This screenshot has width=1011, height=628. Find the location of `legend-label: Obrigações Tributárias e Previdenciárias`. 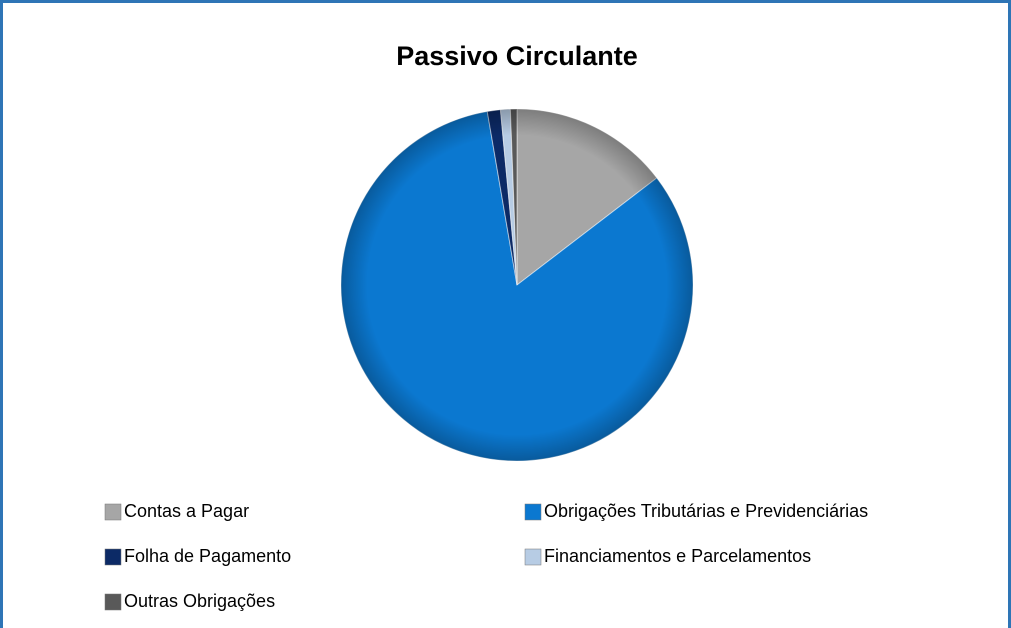

legend-label: Obrigações Tributárias e Previdenciárias is located at coordinates (706, 511).